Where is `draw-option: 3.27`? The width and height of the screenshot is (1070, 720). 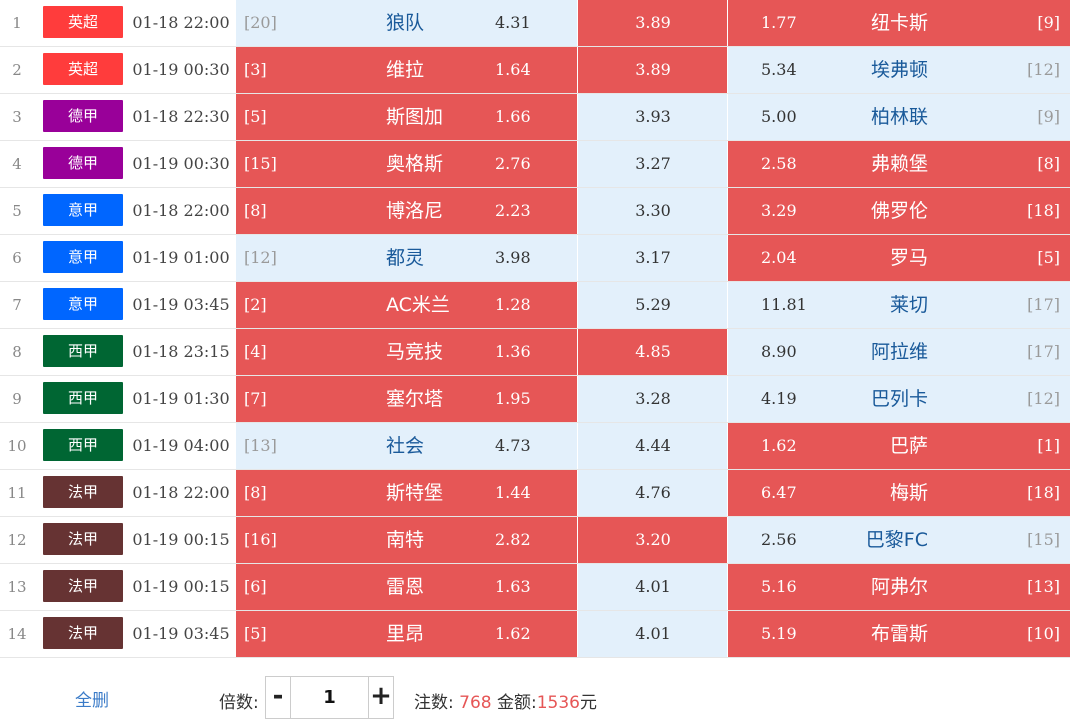
draw-option: 3.27 is located at coordinates (652, 164).